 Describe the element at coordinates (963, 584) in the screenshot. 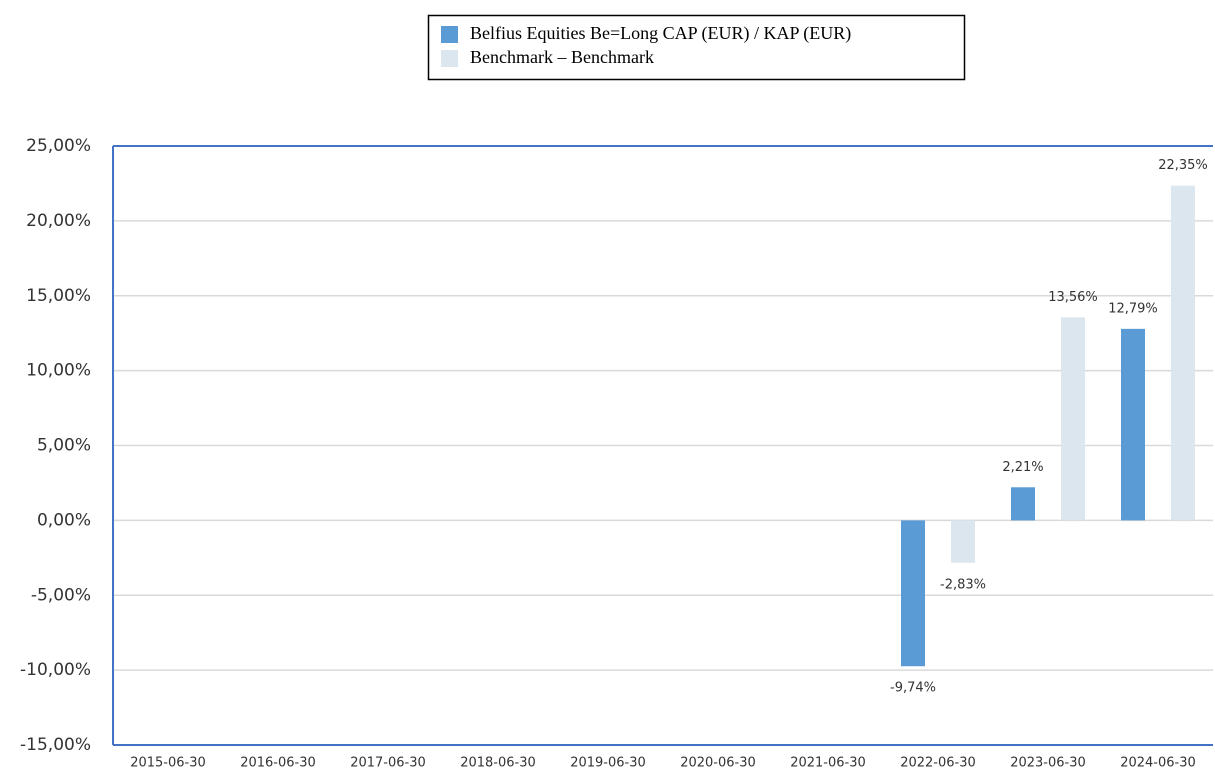

I see `value-label: -2,83%` at that location.